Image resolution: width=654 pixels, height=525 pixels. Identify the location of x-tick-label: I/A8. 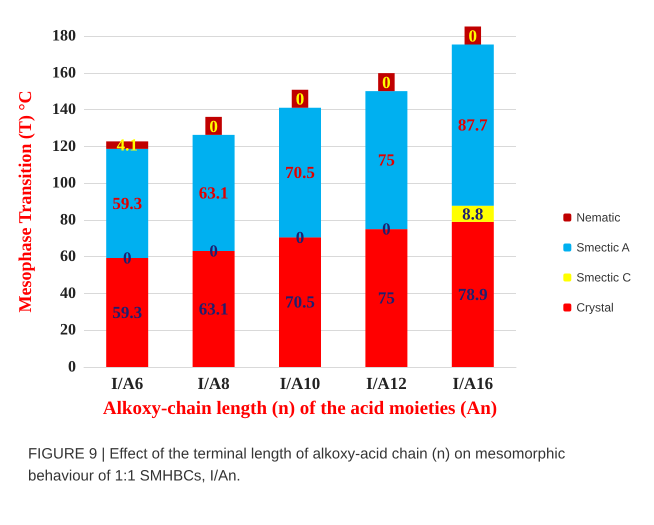
(214, 383).